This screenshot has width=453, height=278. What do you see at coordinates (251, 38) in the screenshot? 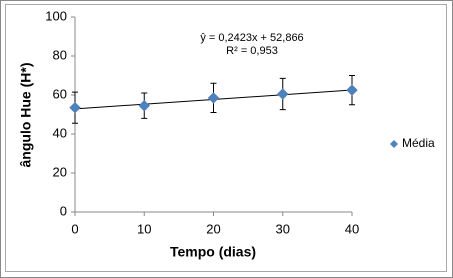
I see `trend-equation: ŷ = 0,2423x + 52,866` at bounding box center [251, 38].